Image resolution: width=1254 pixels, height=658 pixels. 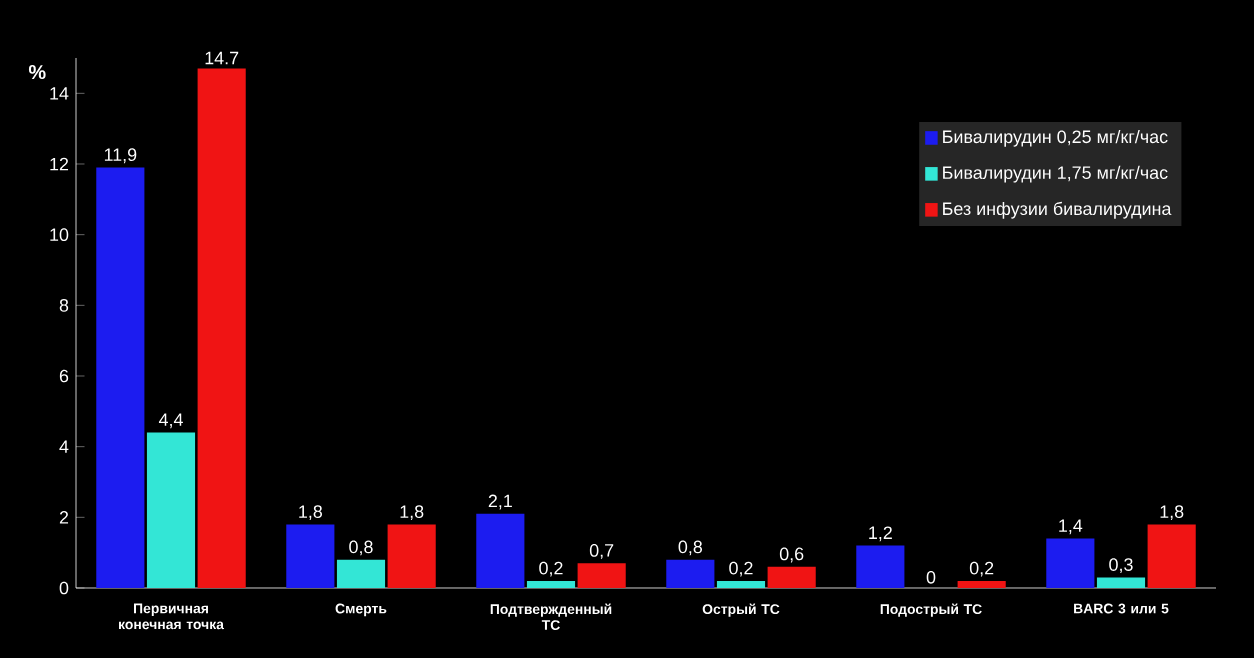 I want to click on y-tick-label: 4, so click(x=64, y=446).